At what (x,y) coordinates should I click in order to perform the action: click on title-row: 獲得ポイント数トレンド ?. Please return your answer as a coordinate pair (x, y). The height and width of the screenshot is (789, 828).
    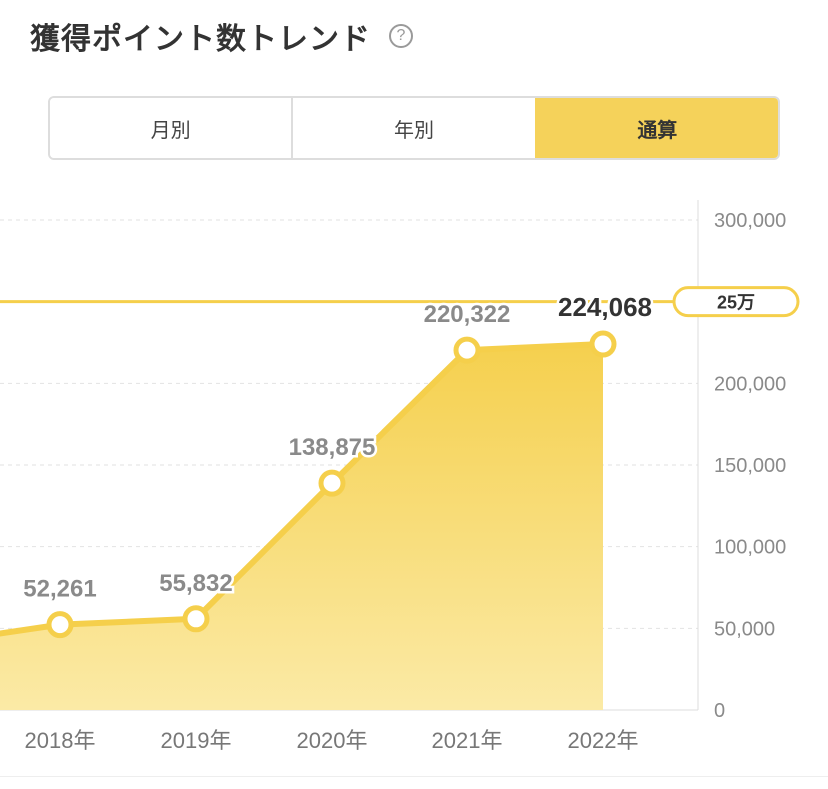
    Looking at the image, I should click on (221, 36).